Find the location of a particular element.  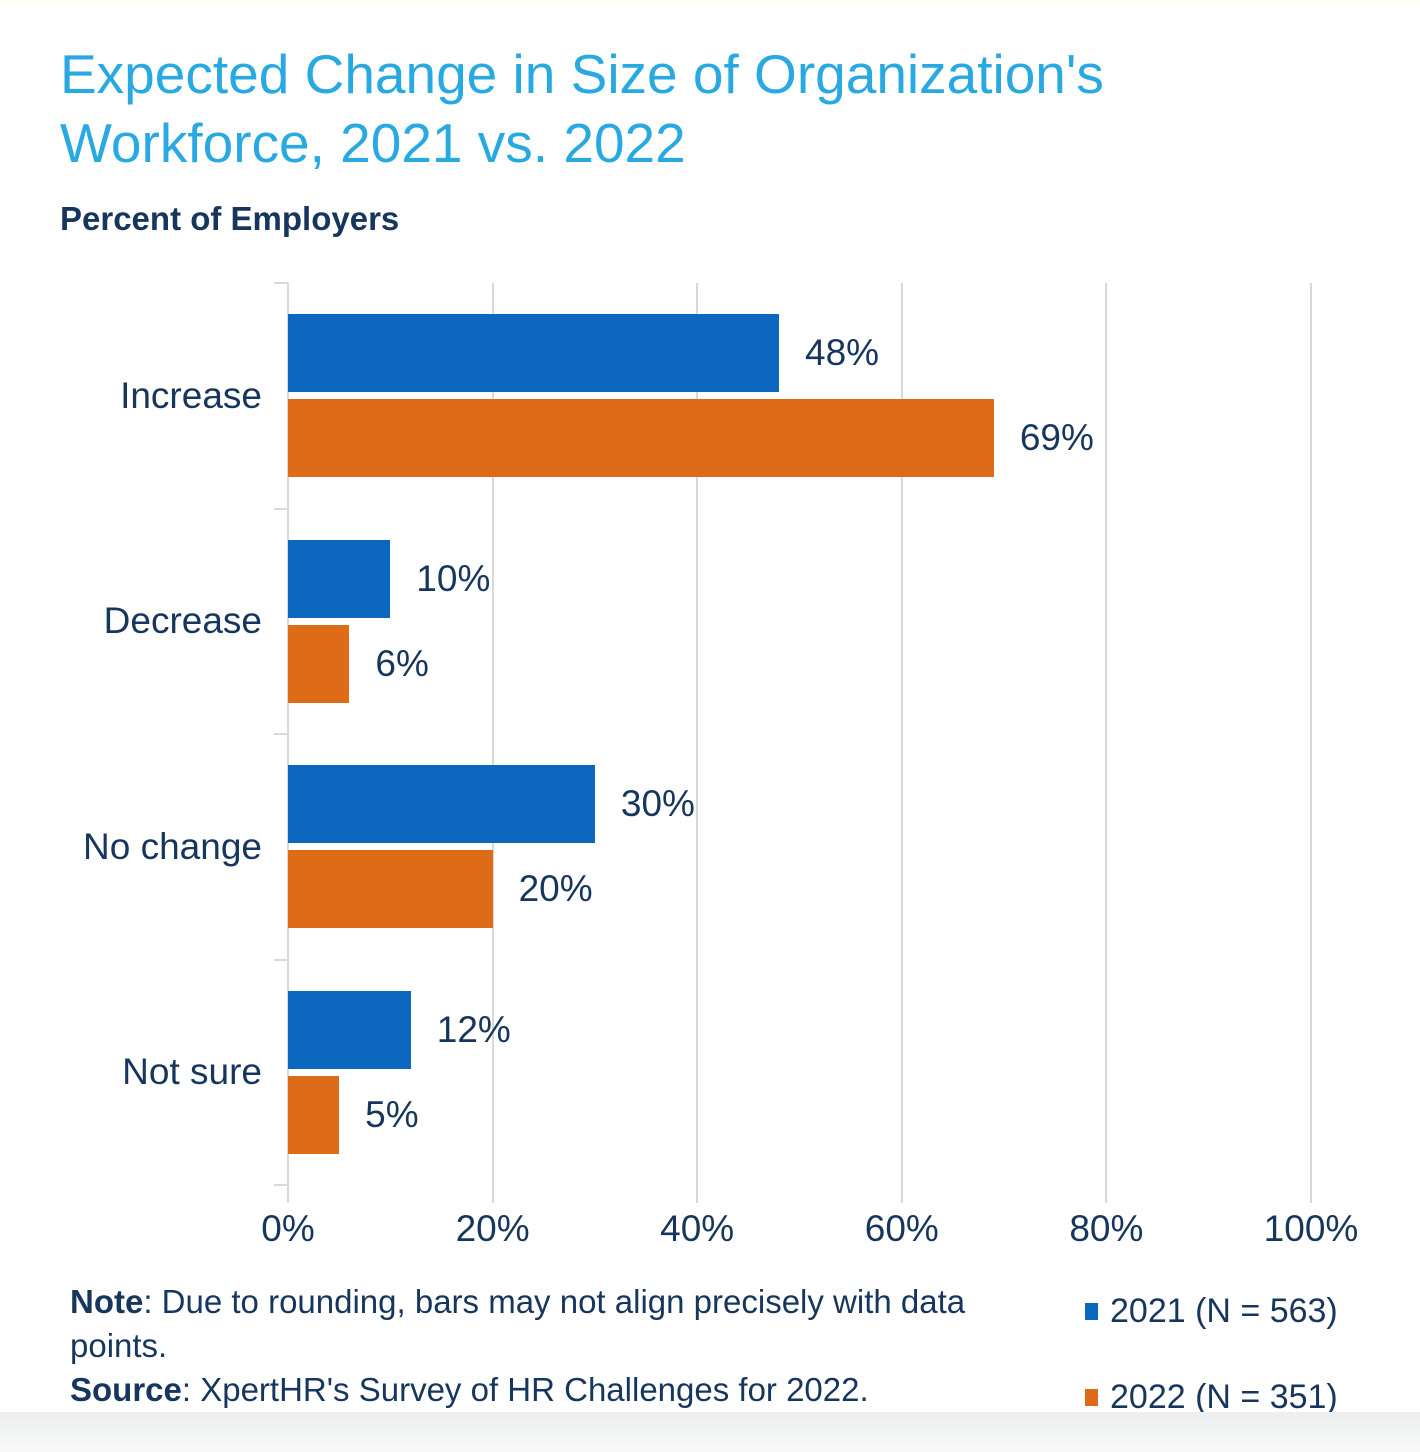

value-label-2021-increase: 48% is located at coordinates (842, 353).